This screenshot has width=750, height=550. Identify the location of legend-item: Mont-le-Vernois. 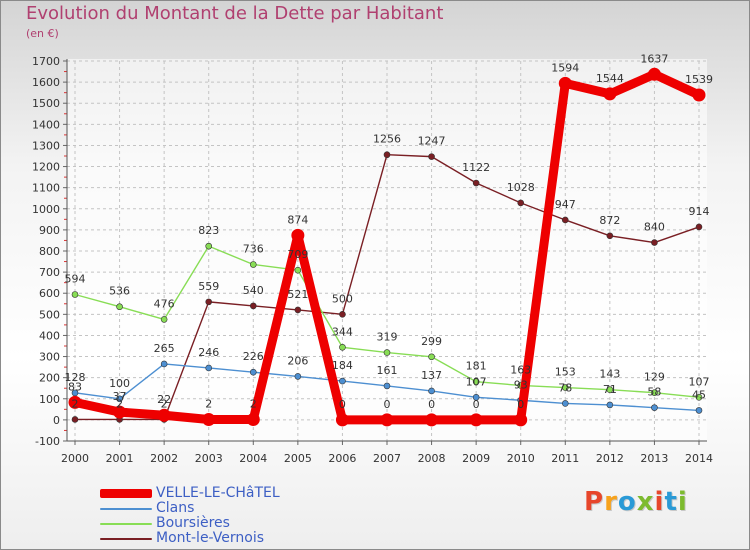
(190, 538).